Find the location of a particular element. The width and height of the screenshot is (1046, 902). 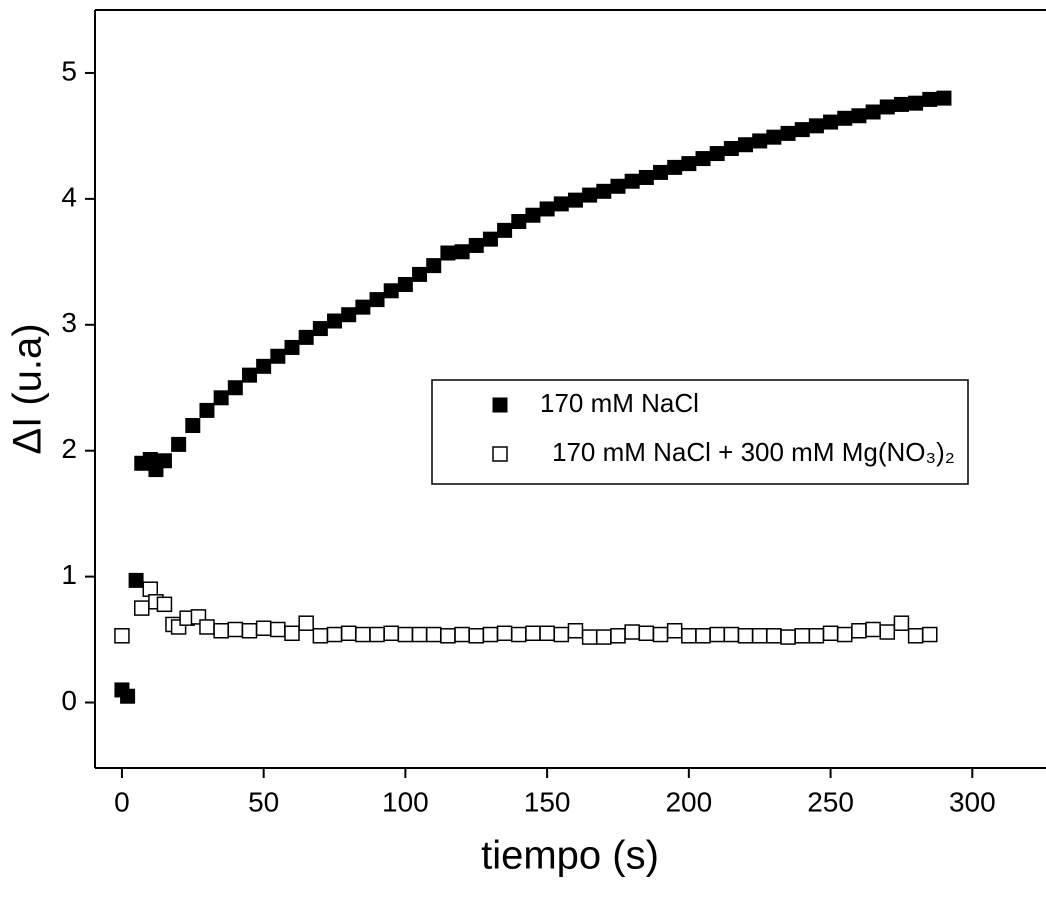

y-tick-label: 0 is located at coordinates (69, 700).